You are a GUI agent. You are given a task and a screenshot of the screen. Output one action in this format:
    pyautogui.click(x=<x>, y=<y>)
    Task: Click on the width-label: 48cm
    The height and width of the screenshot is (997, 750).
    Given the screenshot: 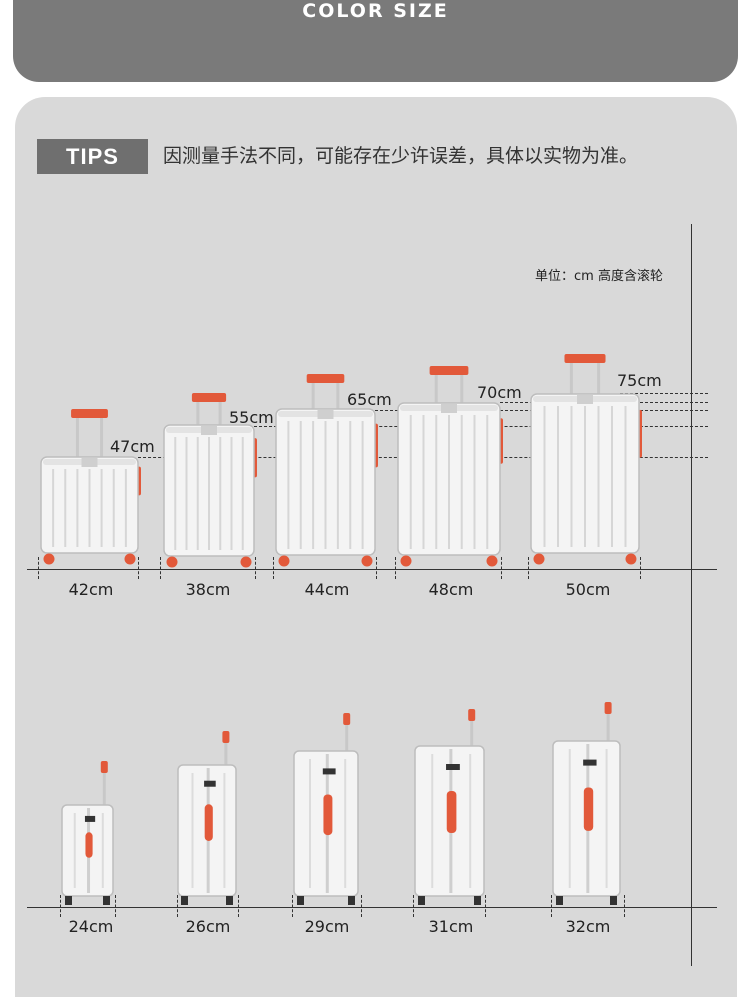 What is the action you would take?
    pyautogui.click(x=451, y=589)
    